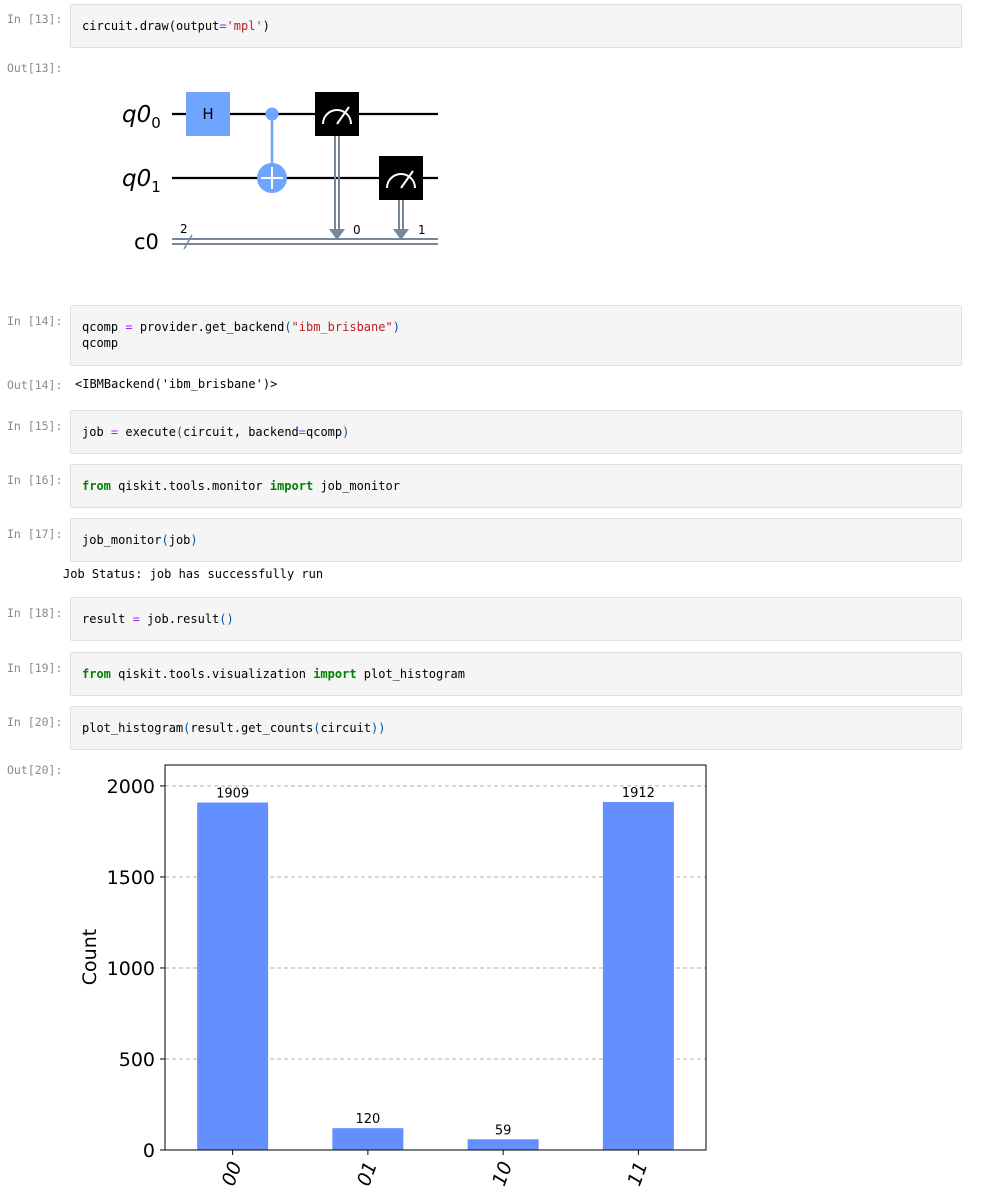 Image resolution: width=987 pixels, height=1194 pixels. I want to click on data-label-11: 1912, so click(638, 793).